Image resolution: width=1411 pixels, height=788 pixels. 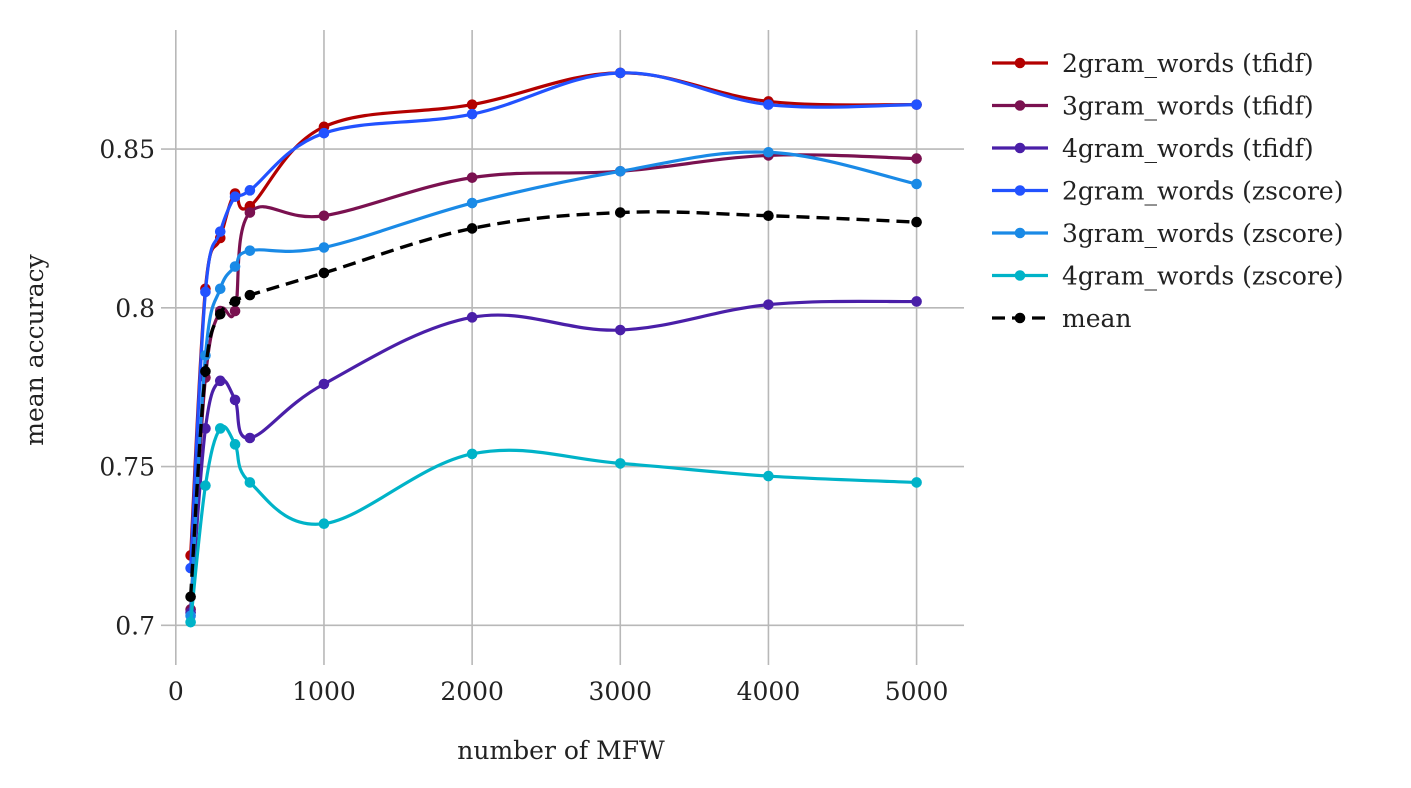 What do you see at coordinates (769, 691) in the screenshot?
I see `x-tick-label: 4000` at bounding box center [769, 691].